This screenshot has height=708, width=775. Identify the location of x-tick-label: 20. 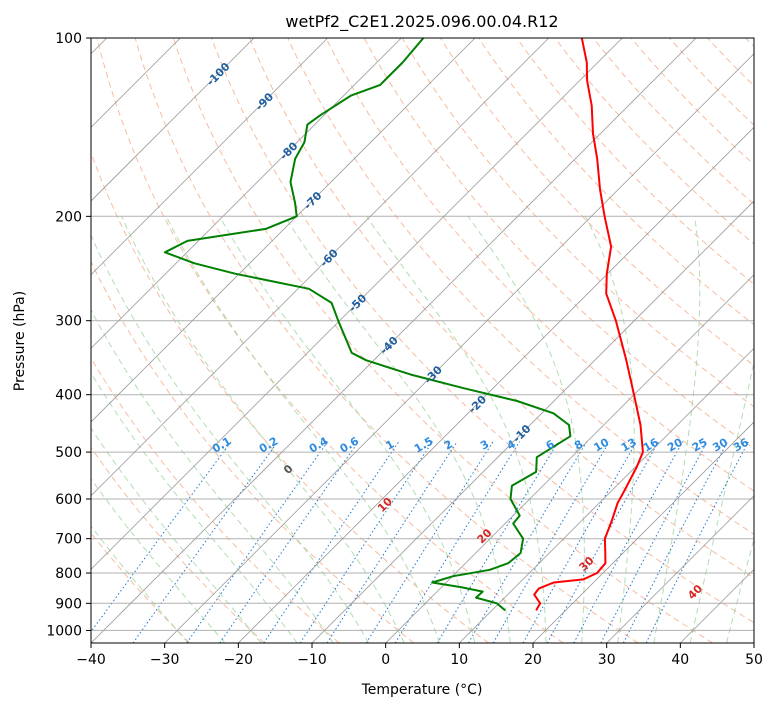
(533, 660).